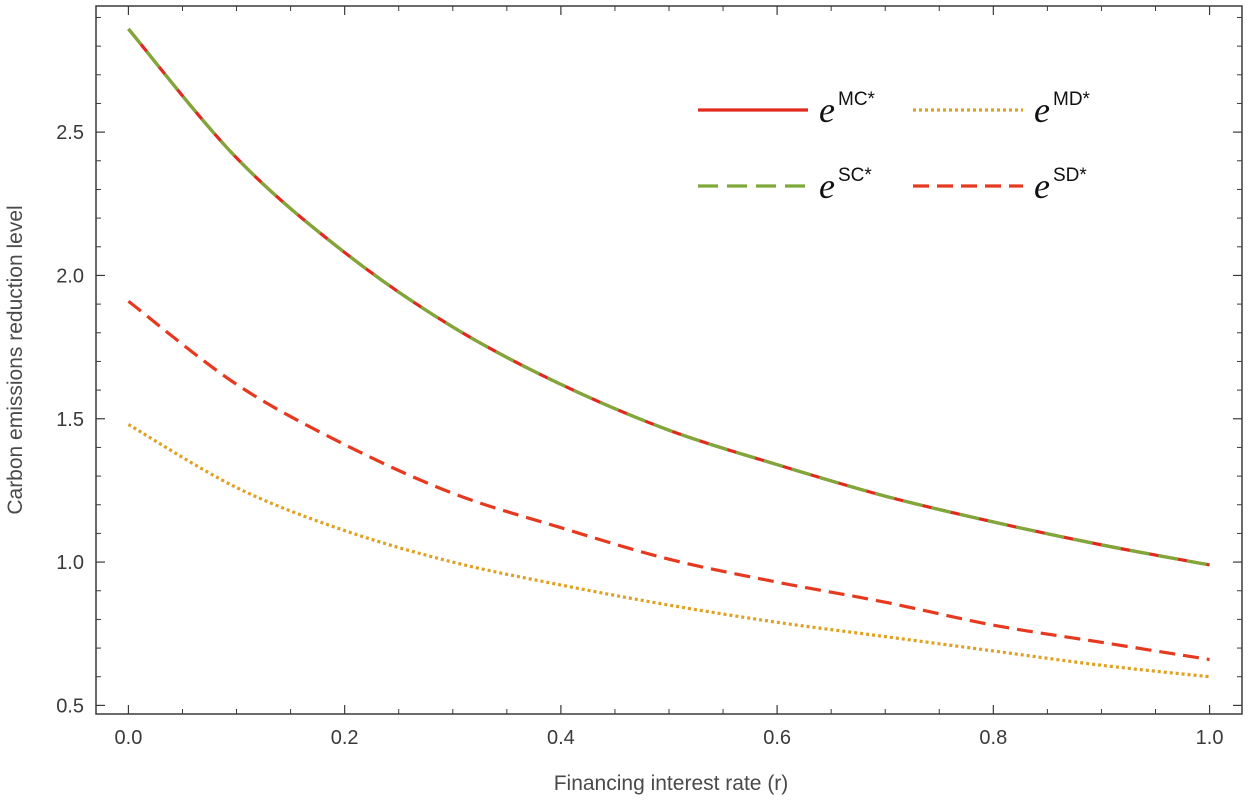  What do you see at coordinates (857, 99) in the screenshot?
I see `legend-superscript-mc: MC*` at bounding box center [857, 99].